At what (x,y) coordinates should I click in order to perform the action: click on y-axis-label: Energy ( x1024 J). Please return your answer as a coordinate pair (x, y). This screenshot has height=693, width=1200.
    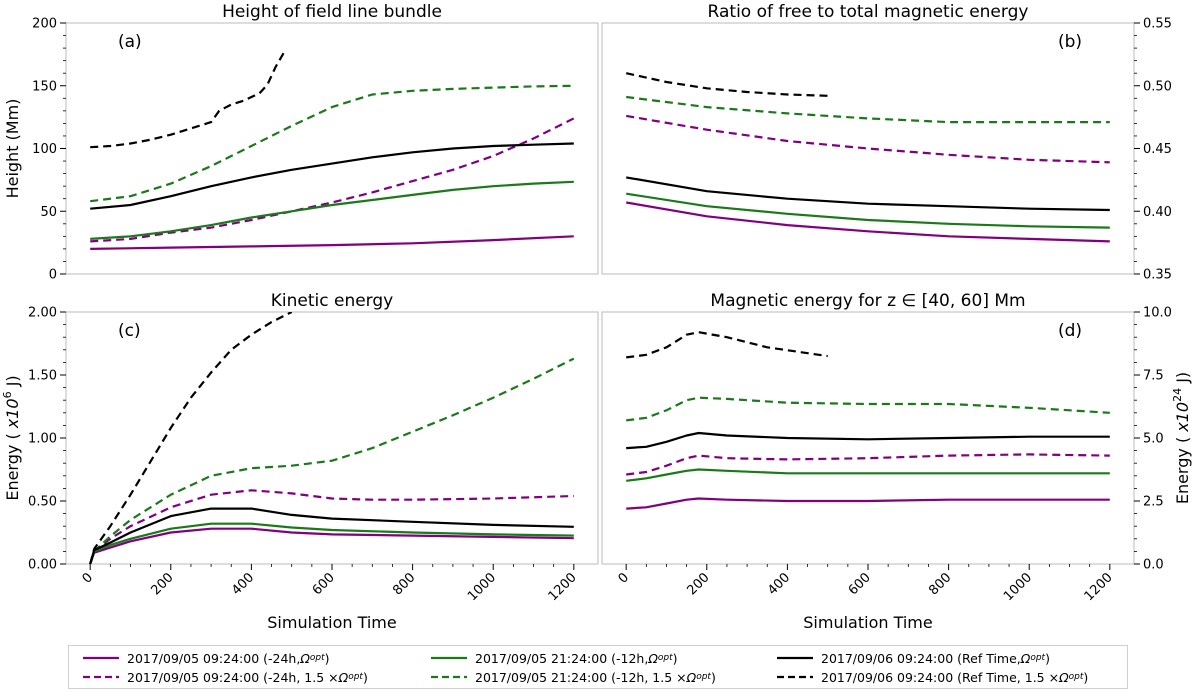
    Looking at the image, I should click on (1181, 438).